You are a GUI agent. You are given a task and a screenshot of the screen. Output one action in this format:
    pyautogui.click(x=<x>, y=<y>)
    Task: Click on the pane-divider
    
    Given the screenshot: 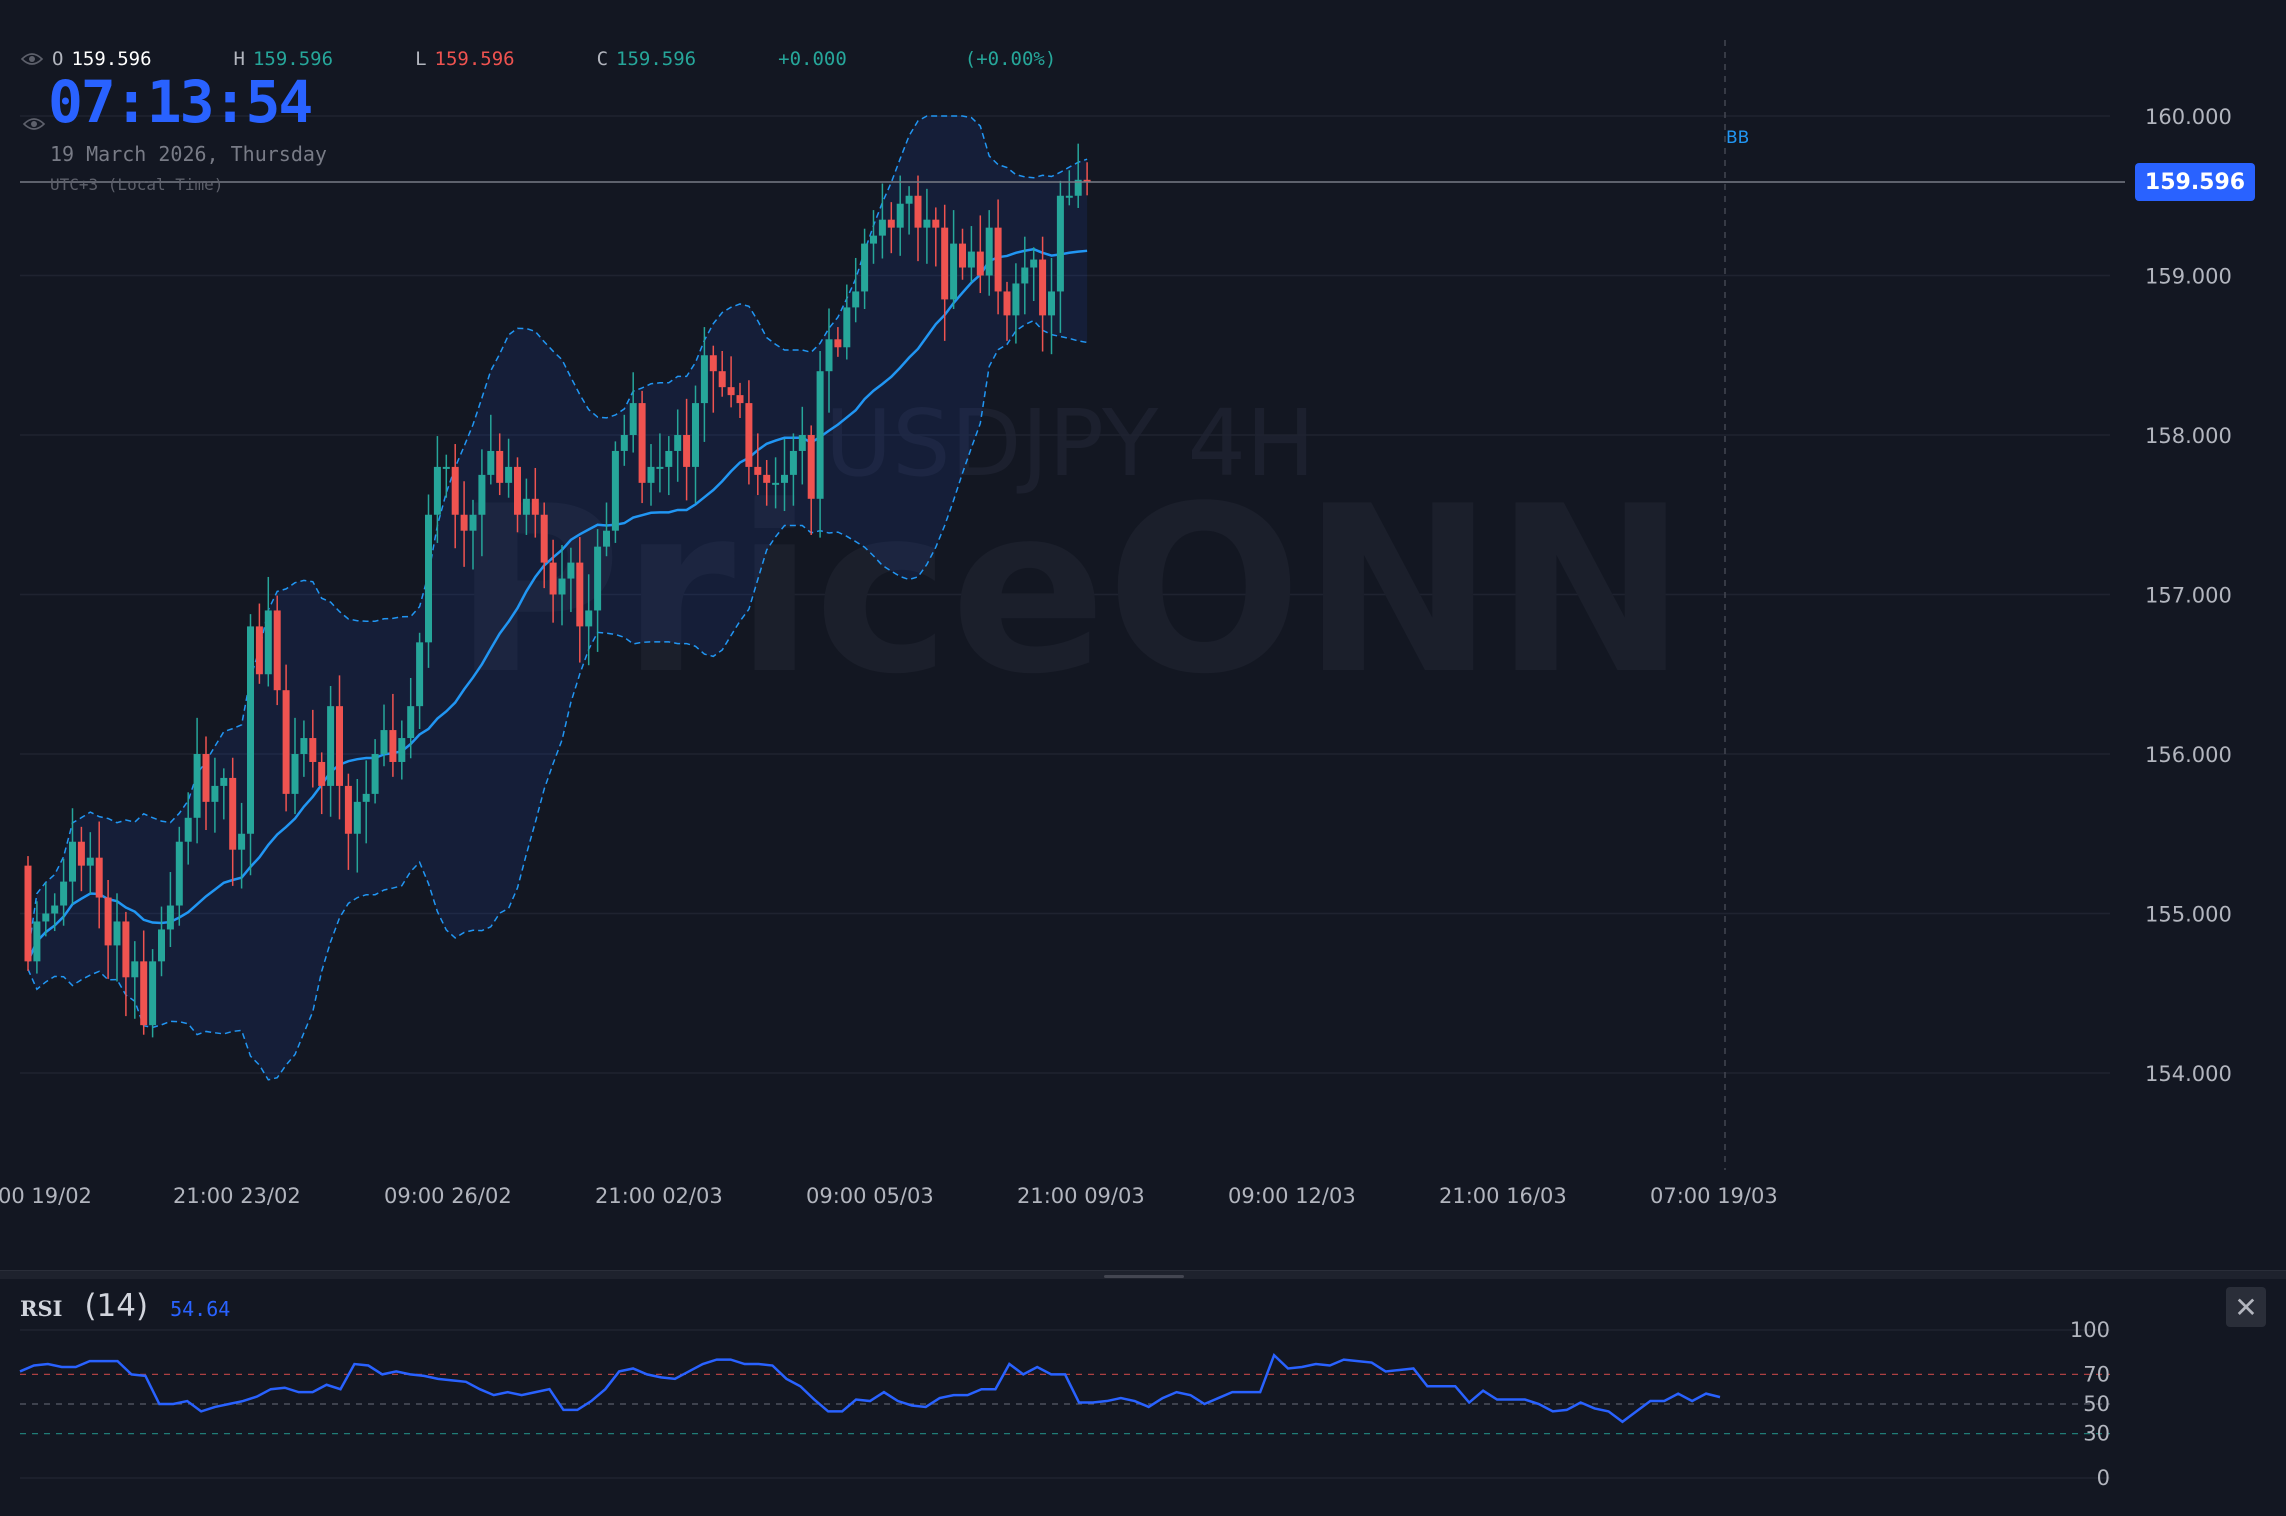 What is the action you would take?
    pyautogui.click(x=1143, y=1274)
    